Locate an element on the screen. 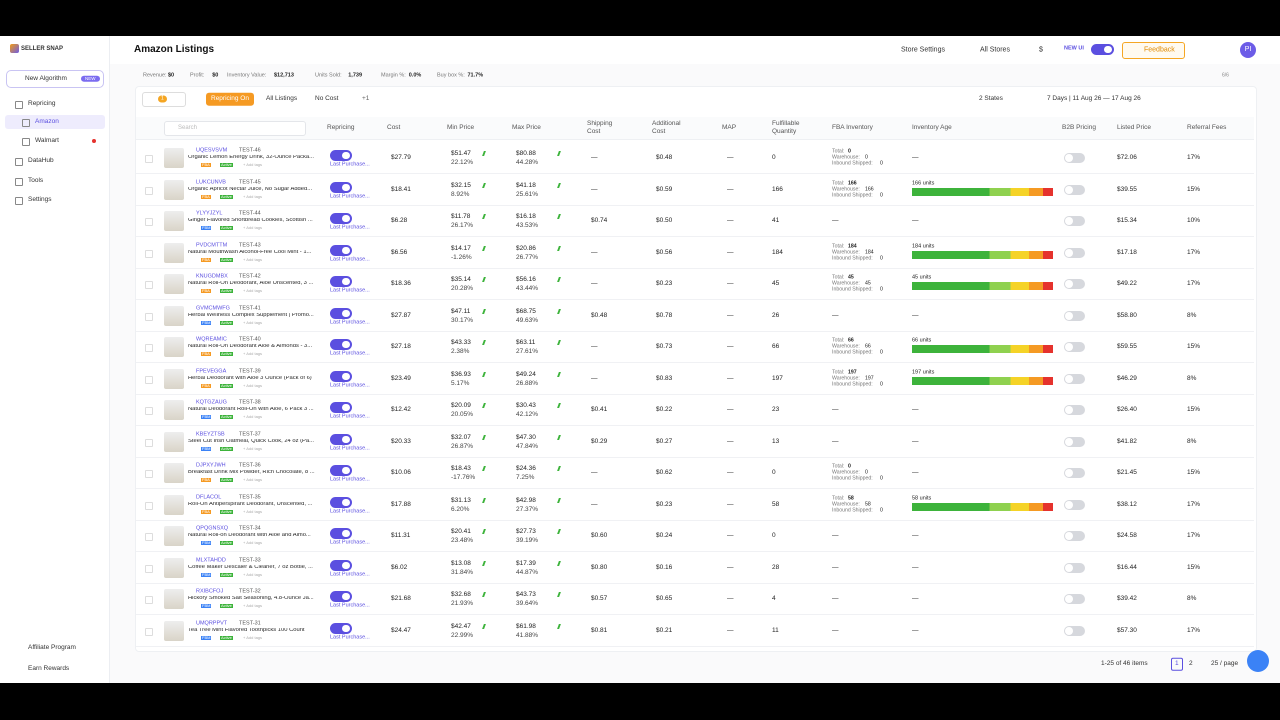 This screenshot has width=1280, height=720. column-header: Shipping Cost is located at coordinates (600, 127).